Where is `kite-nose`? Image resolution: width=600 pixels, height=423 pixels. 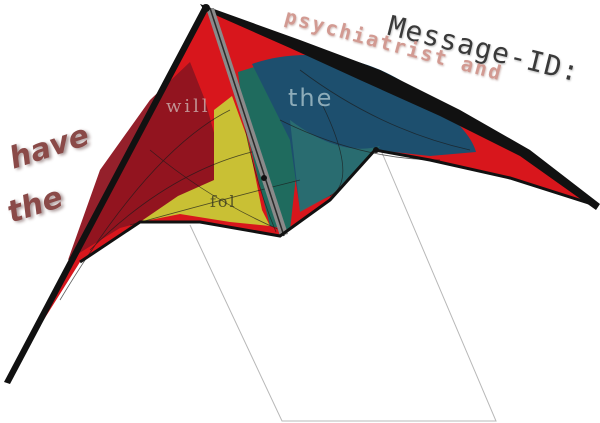 kite-nose is located at coordinates (206, 8).